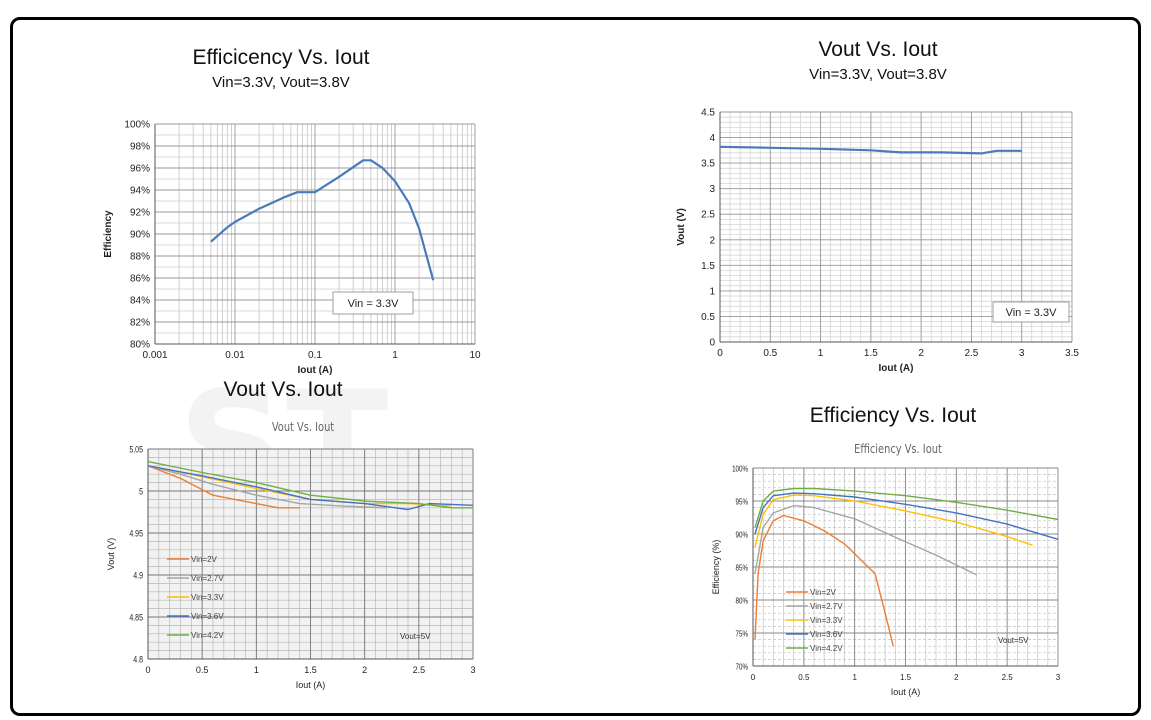 The width and height of the screenshot is (1151, 720). I want to click on y-tick-label: 4.95, so click(136, 534).